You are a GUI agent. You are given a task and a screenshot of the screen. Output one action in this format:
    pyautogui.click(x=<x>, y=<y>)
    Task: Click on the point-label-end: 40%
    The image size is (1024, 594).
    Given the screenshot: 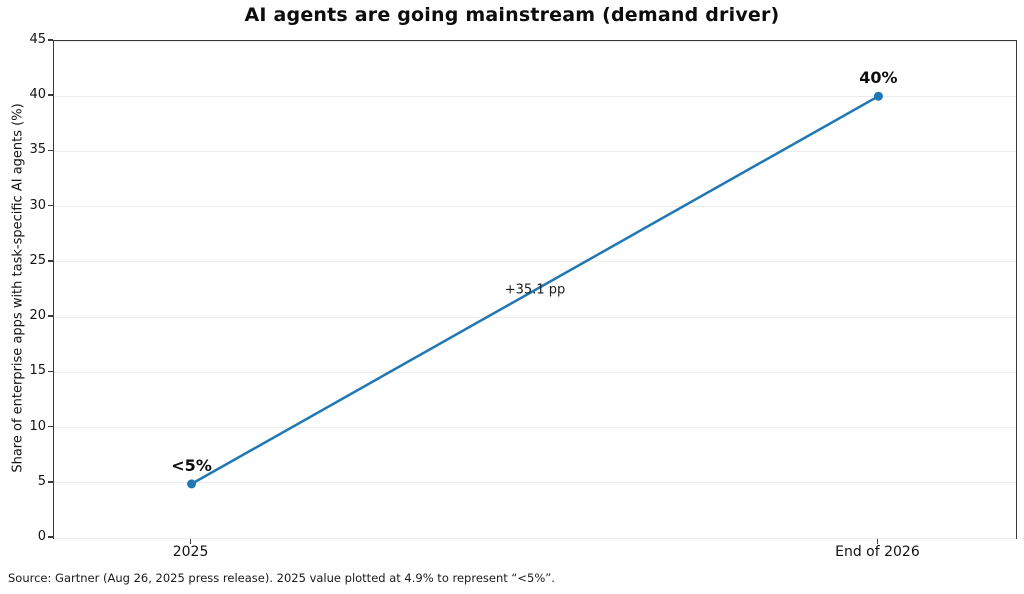 What is the action you would take?
    pyautogui.click(x=878, y=78)
    